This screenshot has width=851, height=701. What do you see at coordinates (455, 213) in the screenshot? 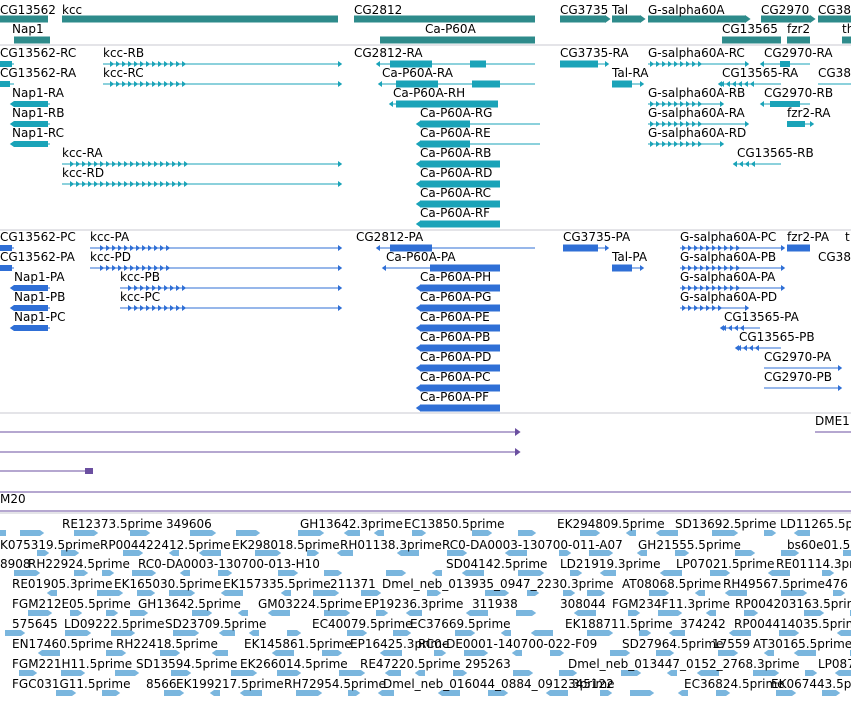
I see `transcript-label: Ca-P60A-RF` at bounding box center [455, 213].